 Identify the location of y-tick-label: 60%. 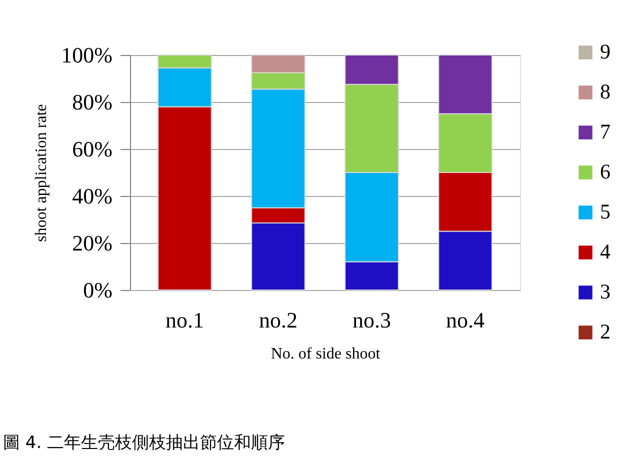
(92, 149).